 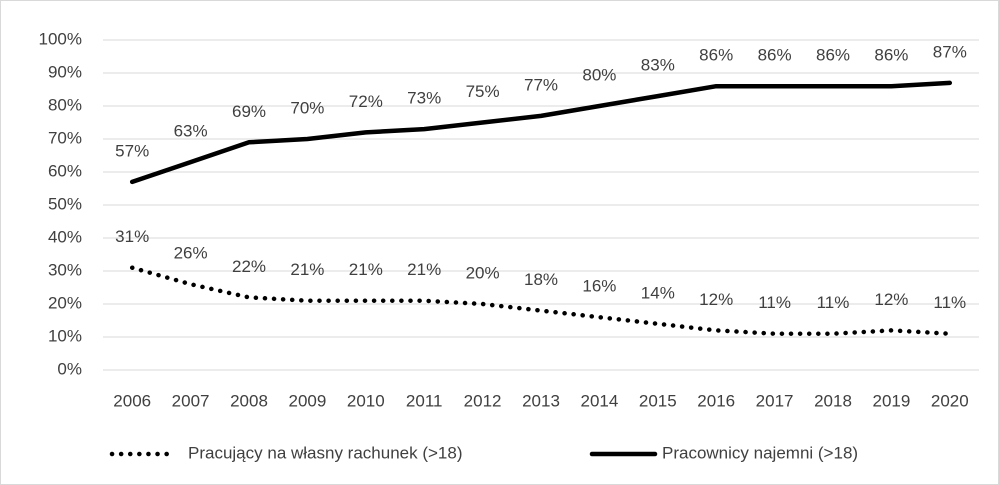 I want to click on data-label: 18%, so click(x=541, y=279).